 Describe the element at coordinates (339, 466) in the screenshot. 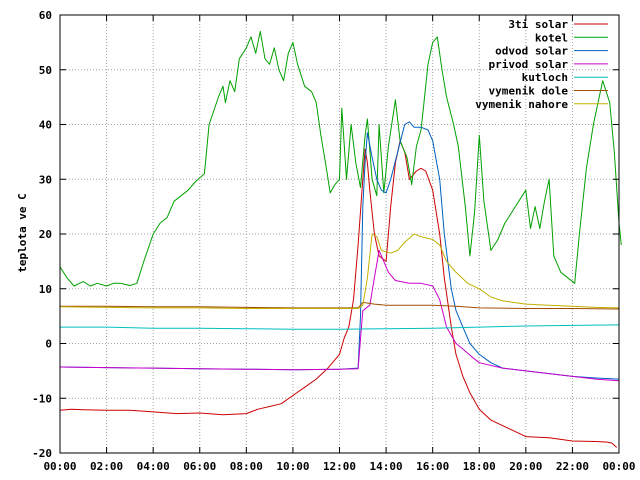

I see `x-tick-label: 12:00` at that location.